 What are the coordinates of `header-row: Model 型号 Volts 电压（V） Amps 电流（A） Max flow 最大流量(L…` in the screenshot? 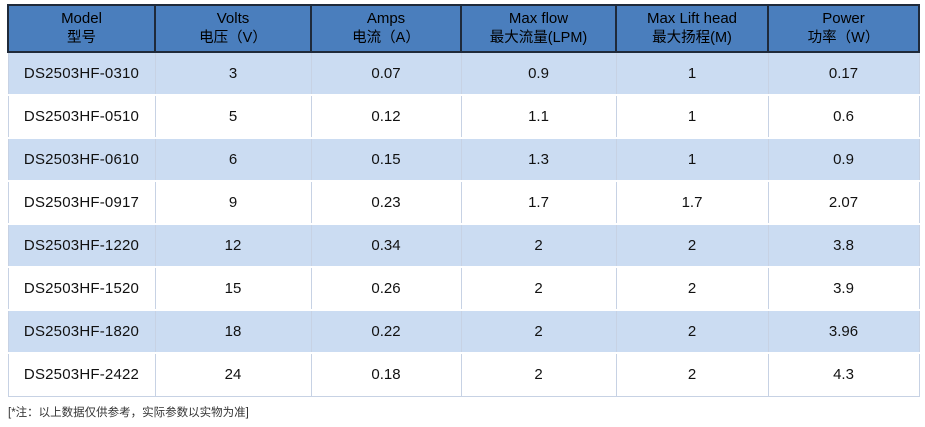 It's located at (463, 28).